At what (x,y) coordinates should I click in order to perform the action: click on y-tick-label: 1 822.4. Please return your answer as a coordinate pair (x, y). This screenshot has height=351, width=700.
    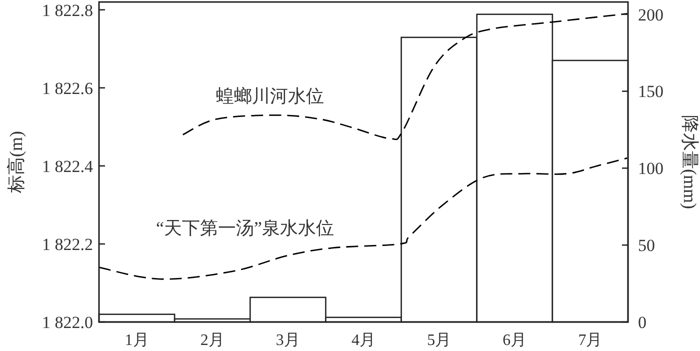
    Looking at the image, I should click on (68, 166).